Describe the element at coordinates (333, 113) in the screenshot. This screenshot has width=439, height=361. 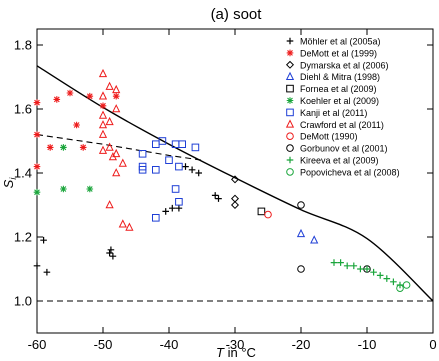
I see `legend-label: Kanji et al (2011)` at that location.